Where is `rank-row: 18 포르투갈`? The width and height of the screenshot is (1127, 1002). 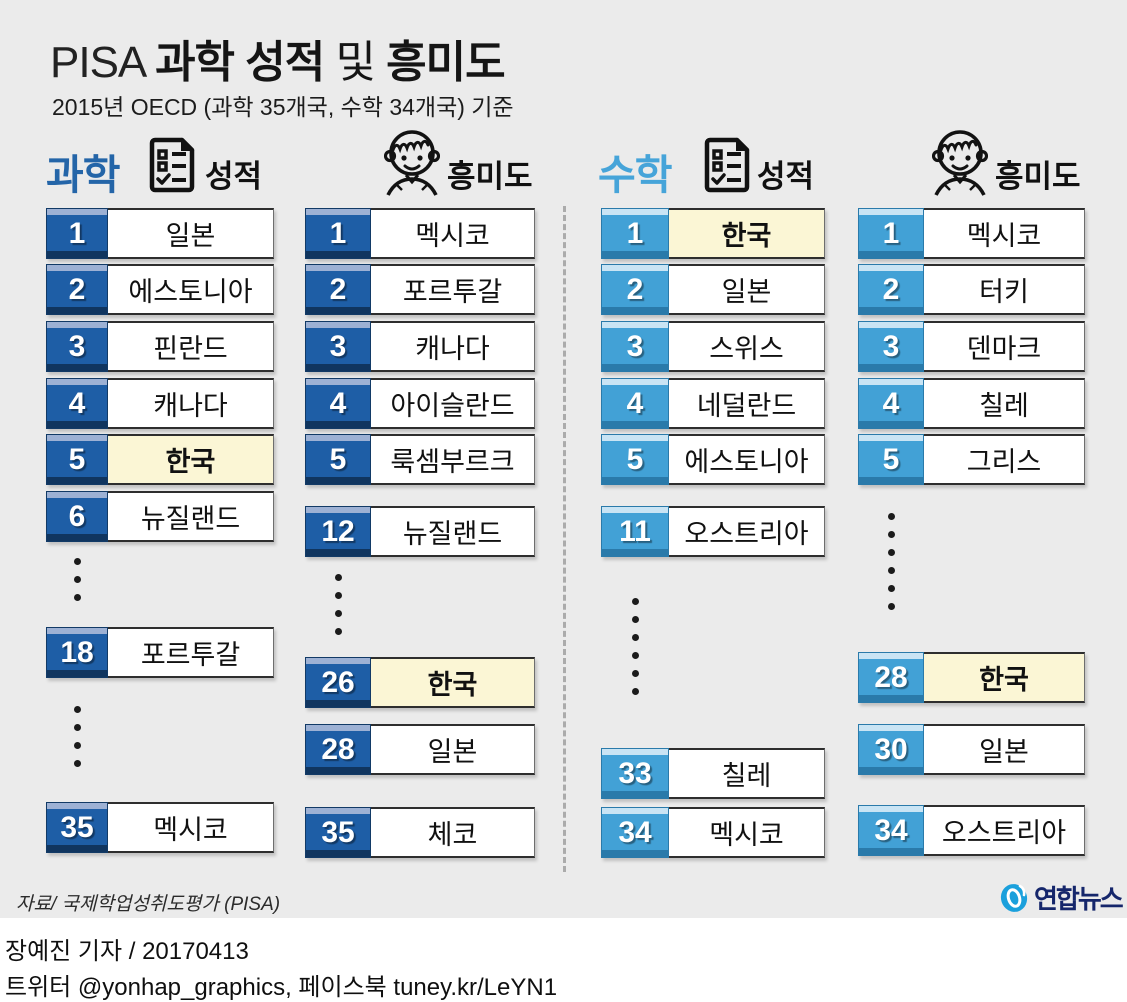
rank-row: 18 포르투갈 is located at coordinates (160, 652).